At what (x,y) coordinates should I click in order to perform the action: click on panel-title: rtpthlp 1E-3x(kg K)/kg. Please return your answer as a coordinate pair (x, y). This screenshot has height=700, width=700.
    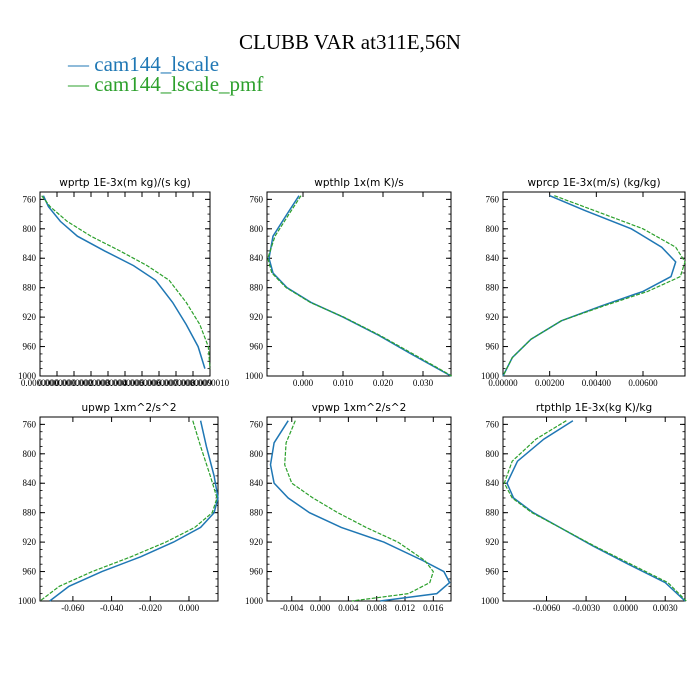
    Looking at the image, I should click on (594, 408).